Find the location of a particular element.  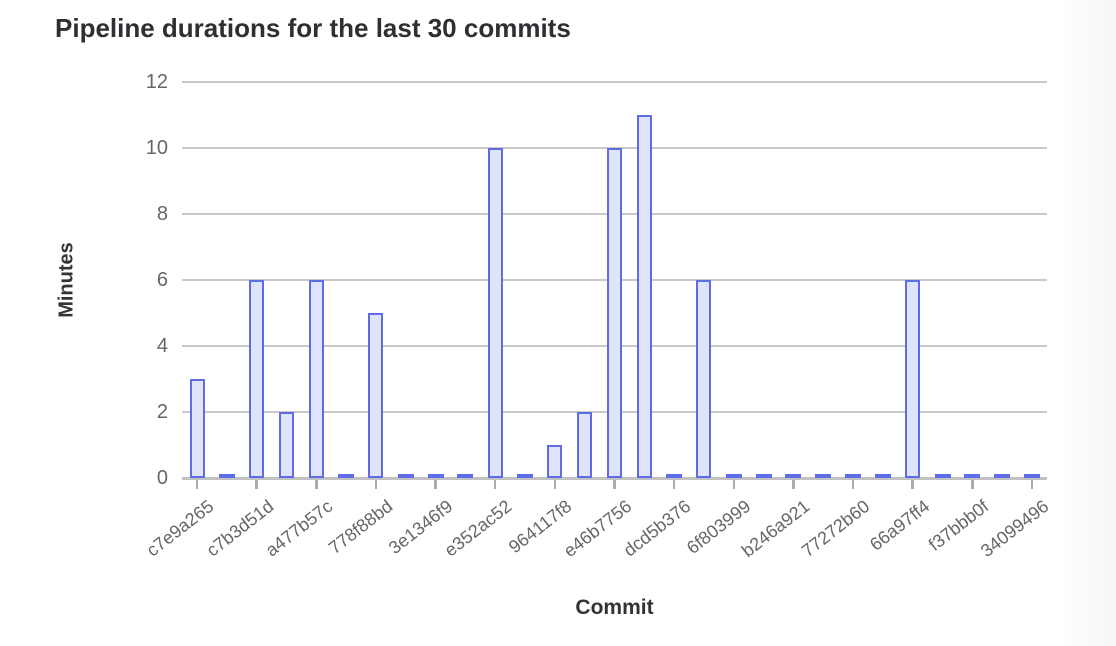

bar-77272b60 is located at coordinates (853, 476).